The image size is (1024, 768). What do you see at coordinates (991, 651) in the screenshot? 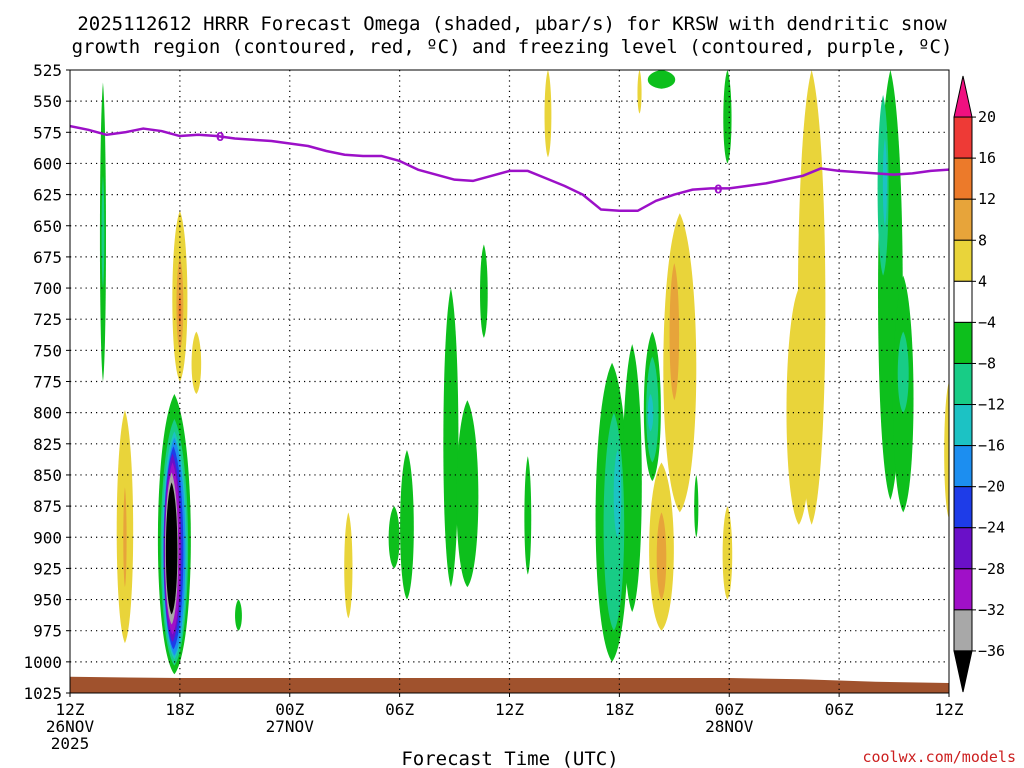
I see `colorbar-label: −36` at bounding box center [991, 651].